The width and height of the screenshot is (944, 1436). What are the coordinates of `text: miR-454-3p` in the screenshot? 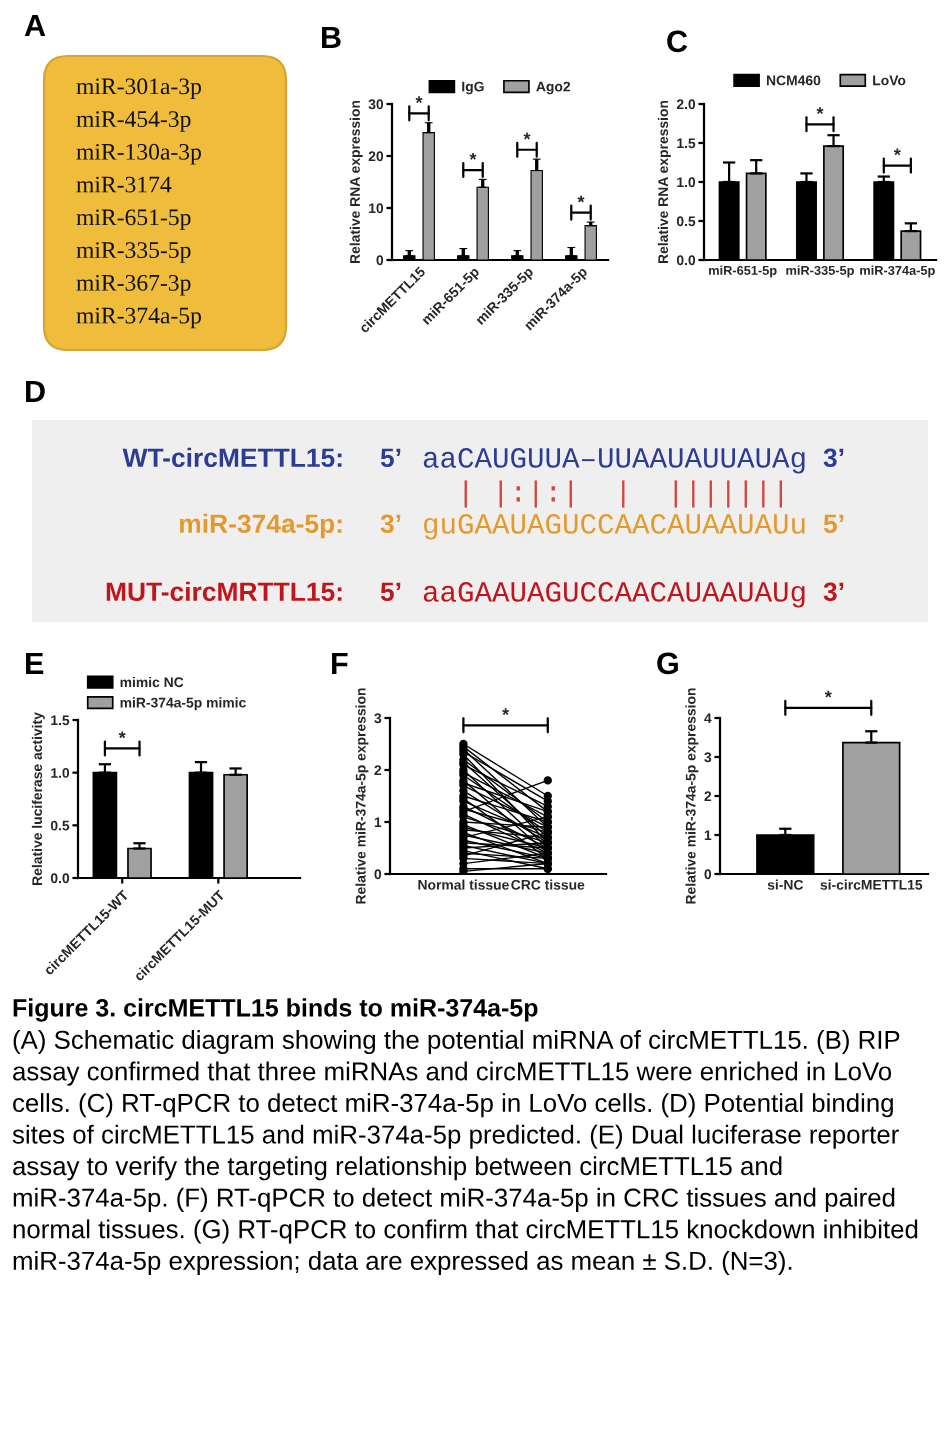 It's located at (133, 121).